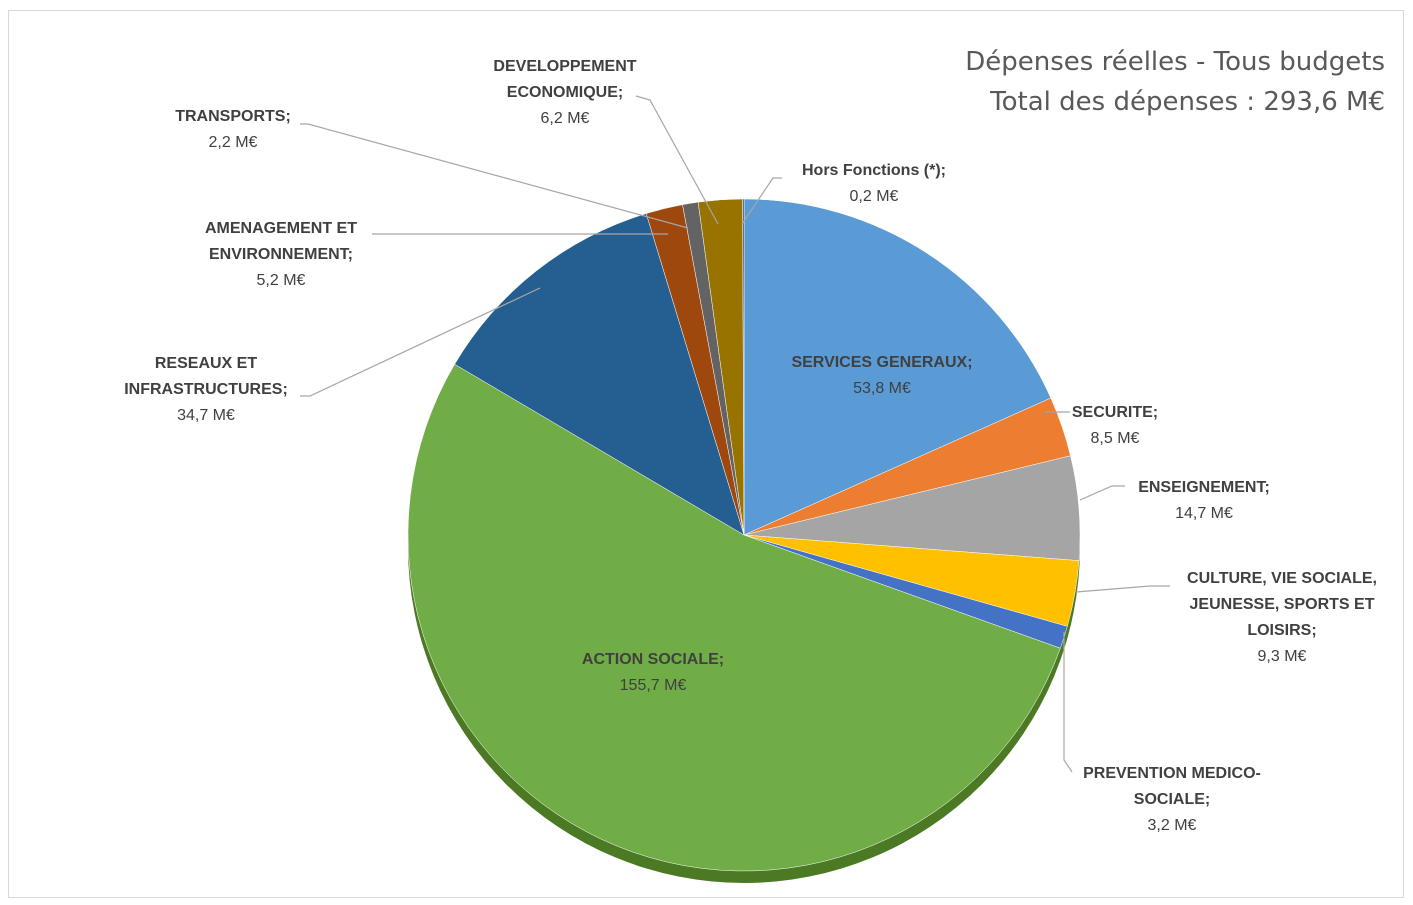  Describe the element at coordinates (653, 685) in the screenshot. I see `slice-label-value: 155,7 M€` at that location.